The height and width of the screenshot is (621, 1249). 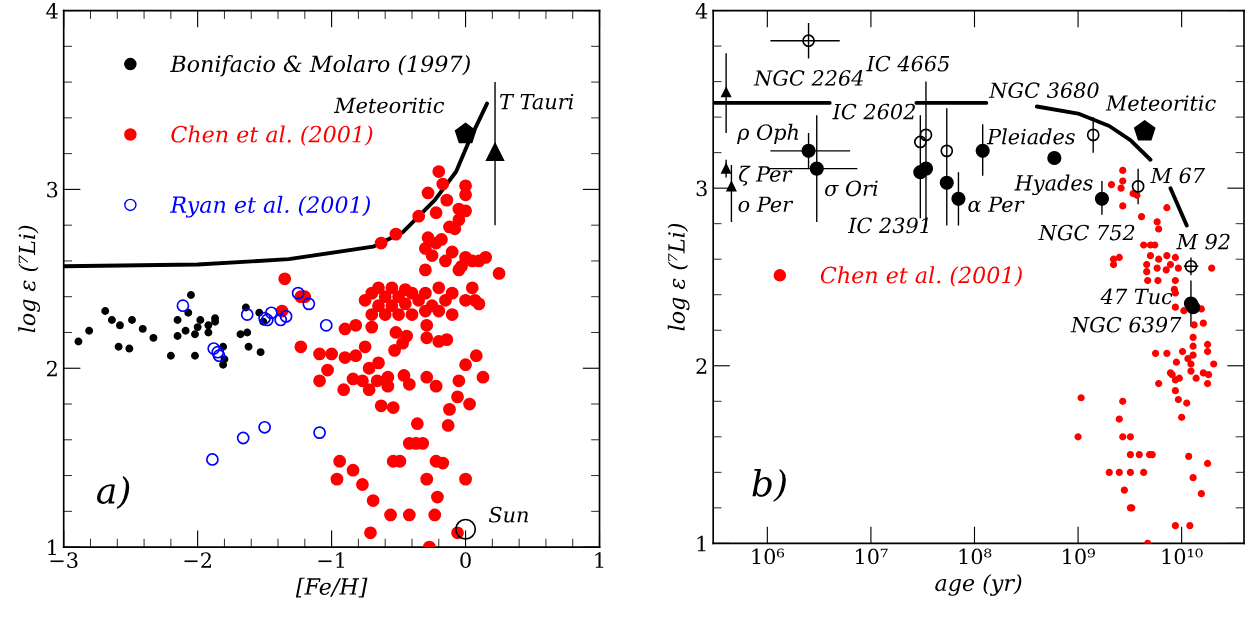 I want to click on annotation: NGC 752, so click(x=1086, y=232).